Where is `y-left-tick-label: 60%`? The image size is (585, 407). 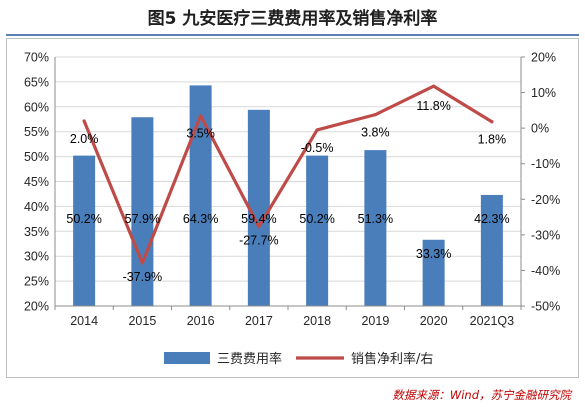
y-left-tick-label: 60% is located at coordinates (36, 107).